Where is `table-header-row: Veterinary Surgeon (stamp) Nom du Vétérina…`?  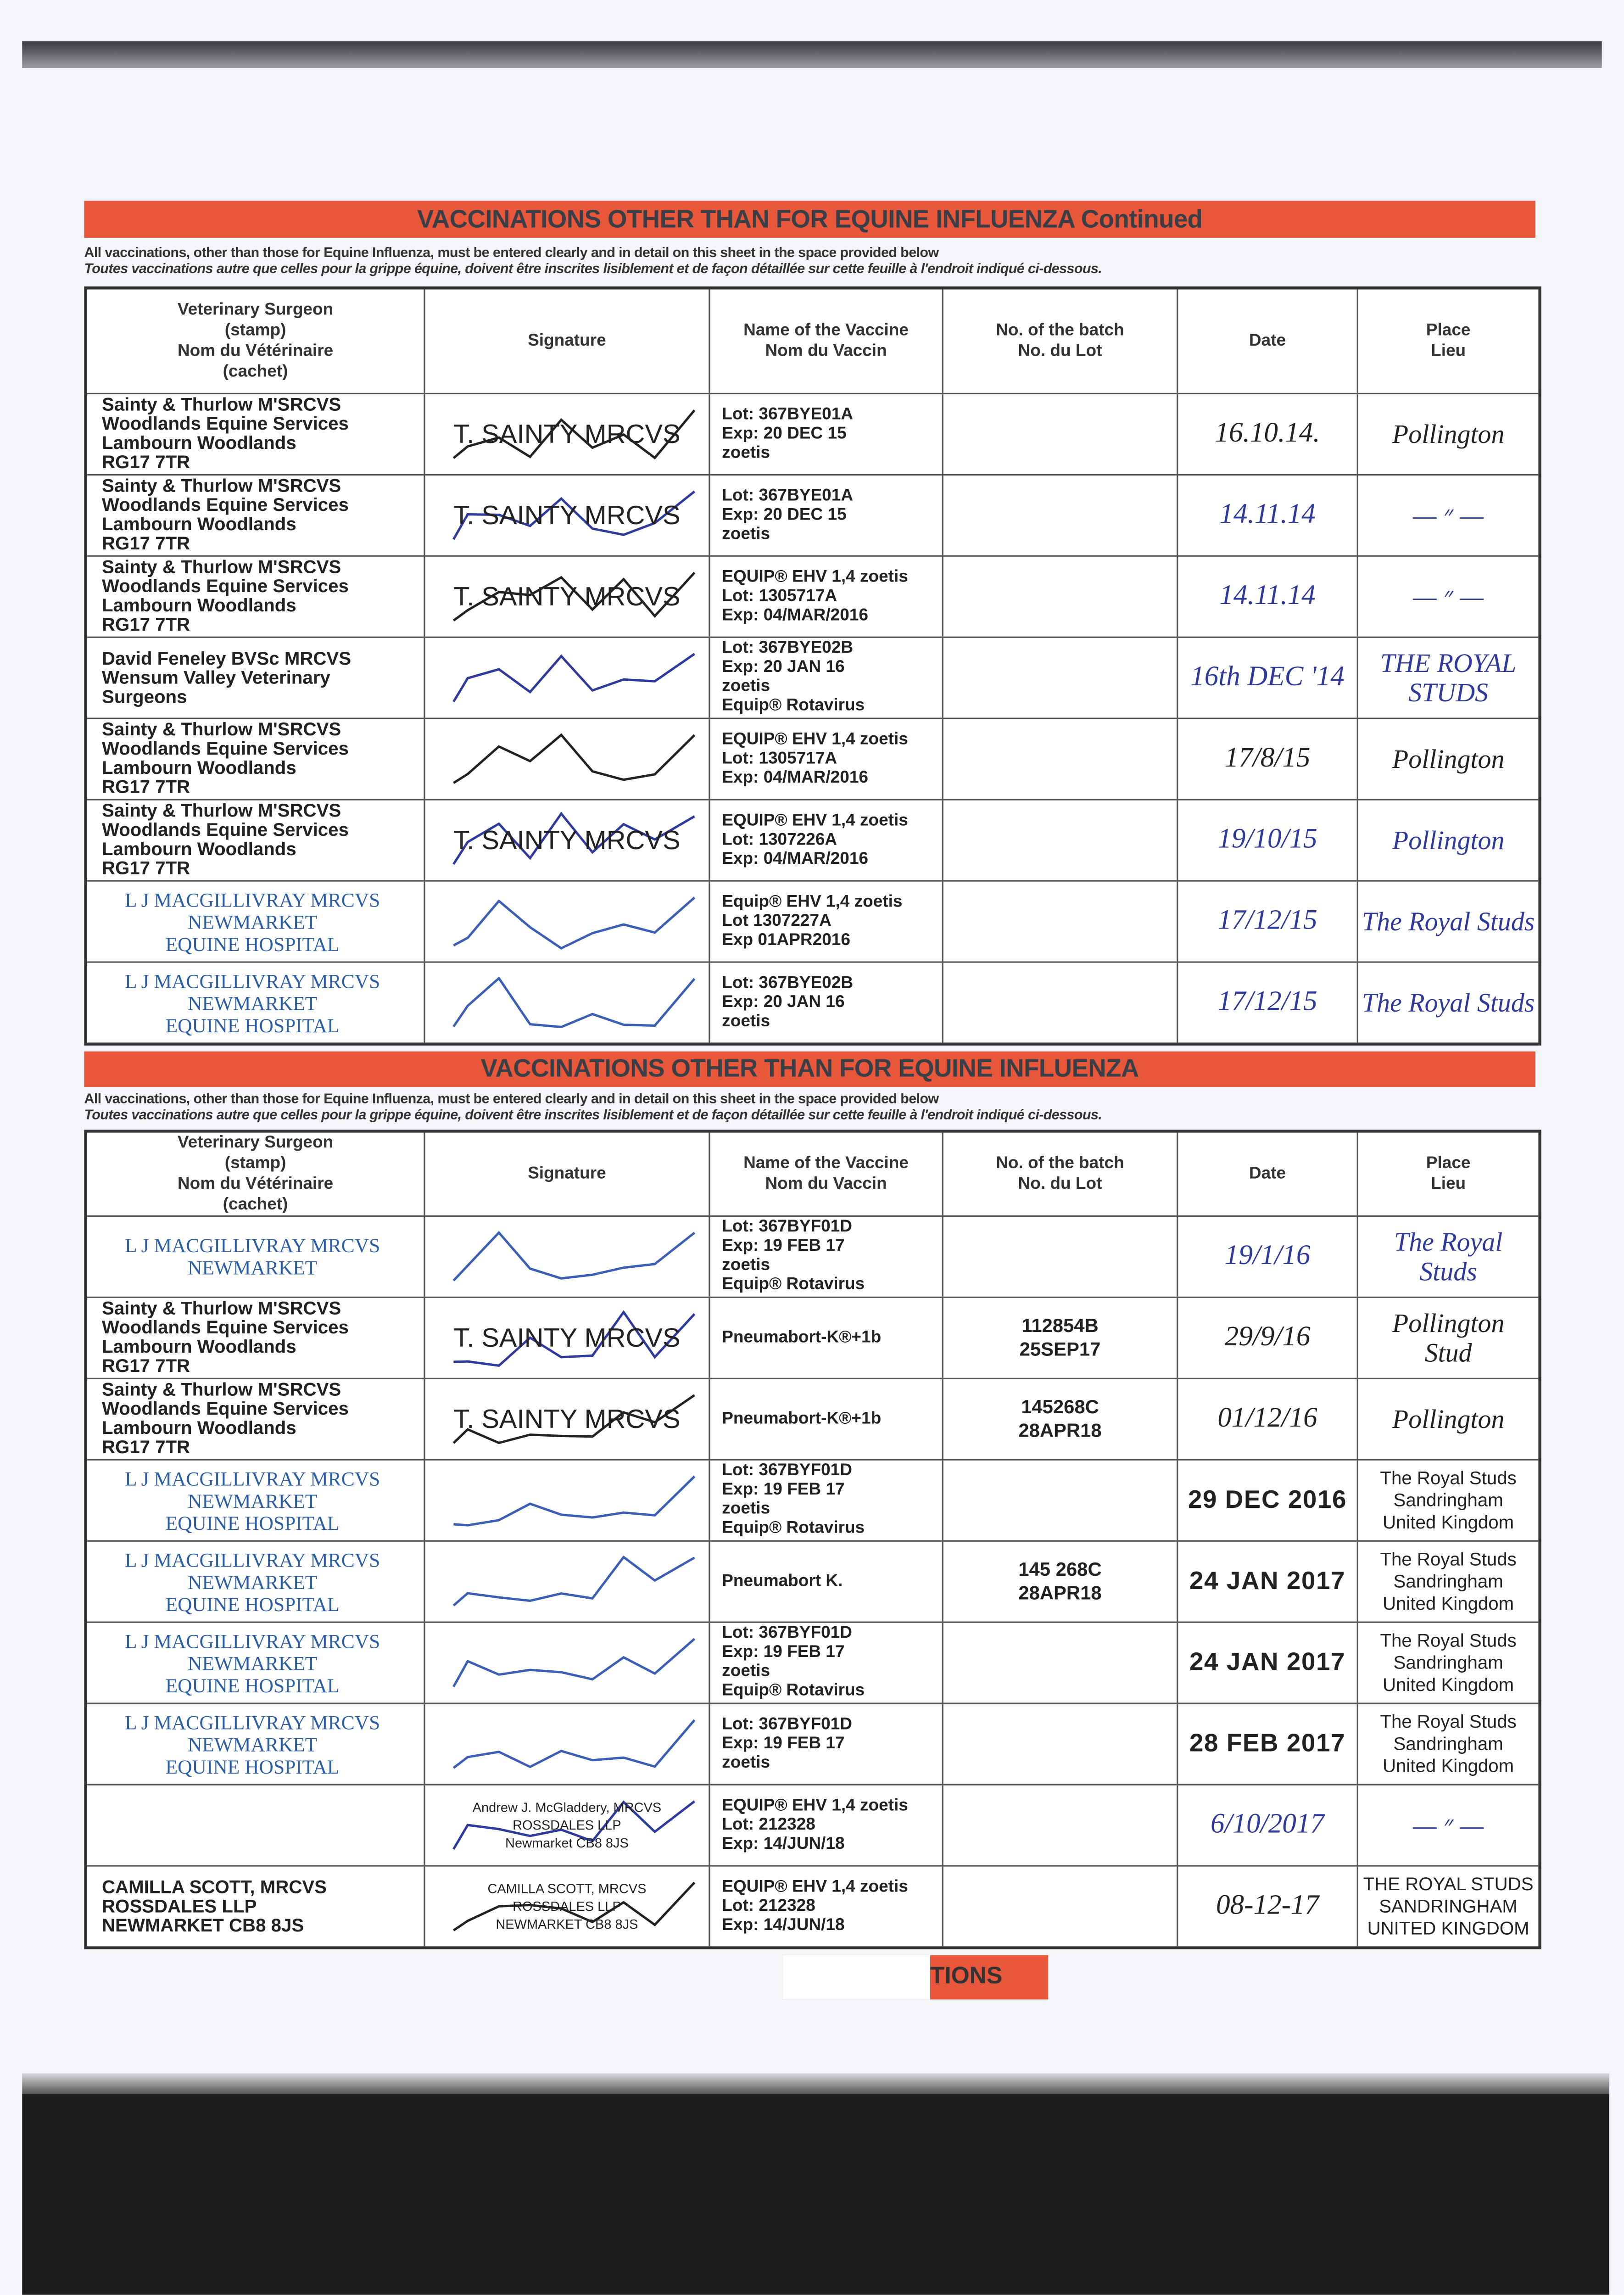
table-header-row: Veterinary Surgeon (stamp) Nom du Vétérina… is located at coordinates (813, 341).